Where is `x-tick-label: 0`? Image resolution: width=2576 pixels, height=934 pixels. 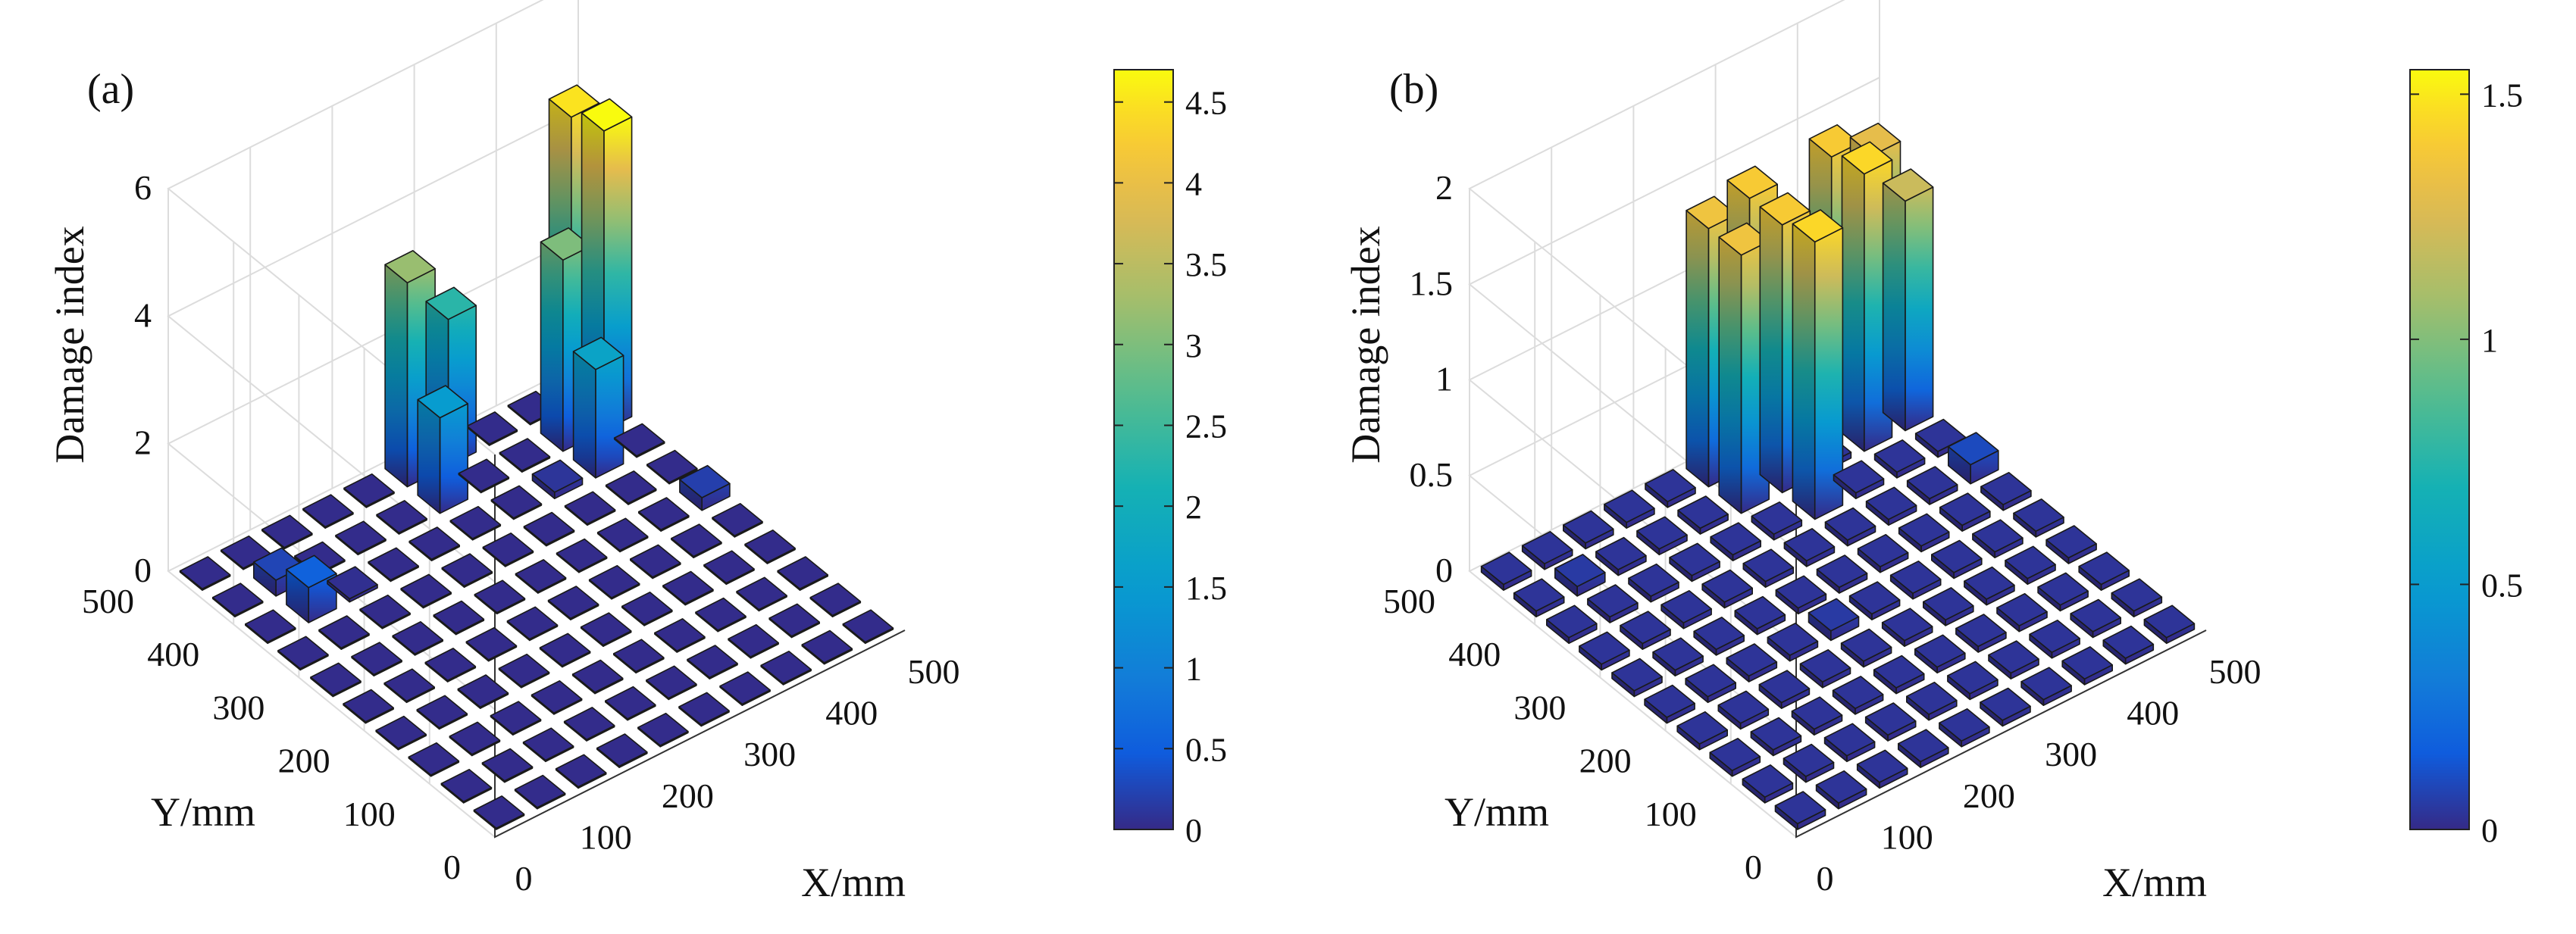
x-tick-label: 0 is located at coordinates (524, 878).